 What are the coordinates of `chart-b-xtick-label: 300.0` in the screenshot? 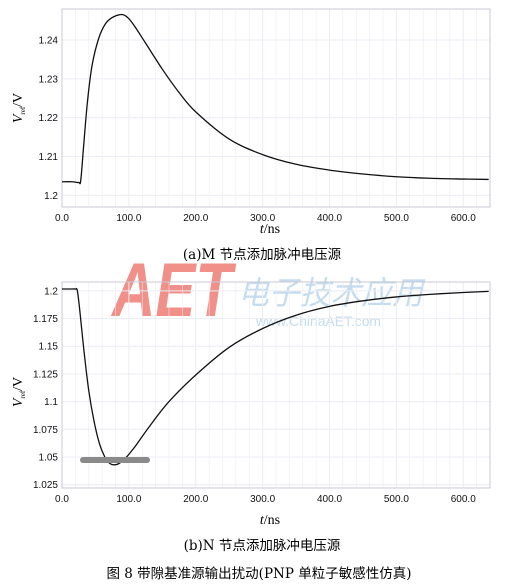 It's located at (262, 499).